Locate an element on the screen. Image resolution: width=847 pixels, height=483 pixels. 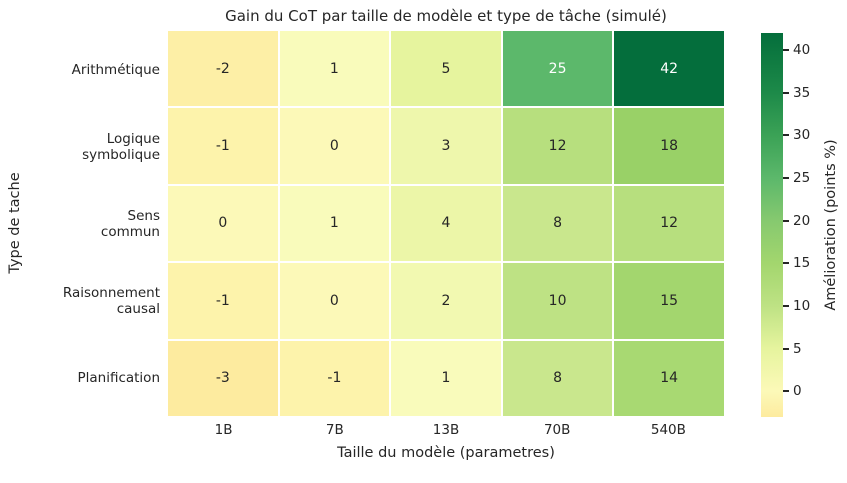
x-axis-label: Taille du modèle (parametres) is located at coordinates (446, 453).